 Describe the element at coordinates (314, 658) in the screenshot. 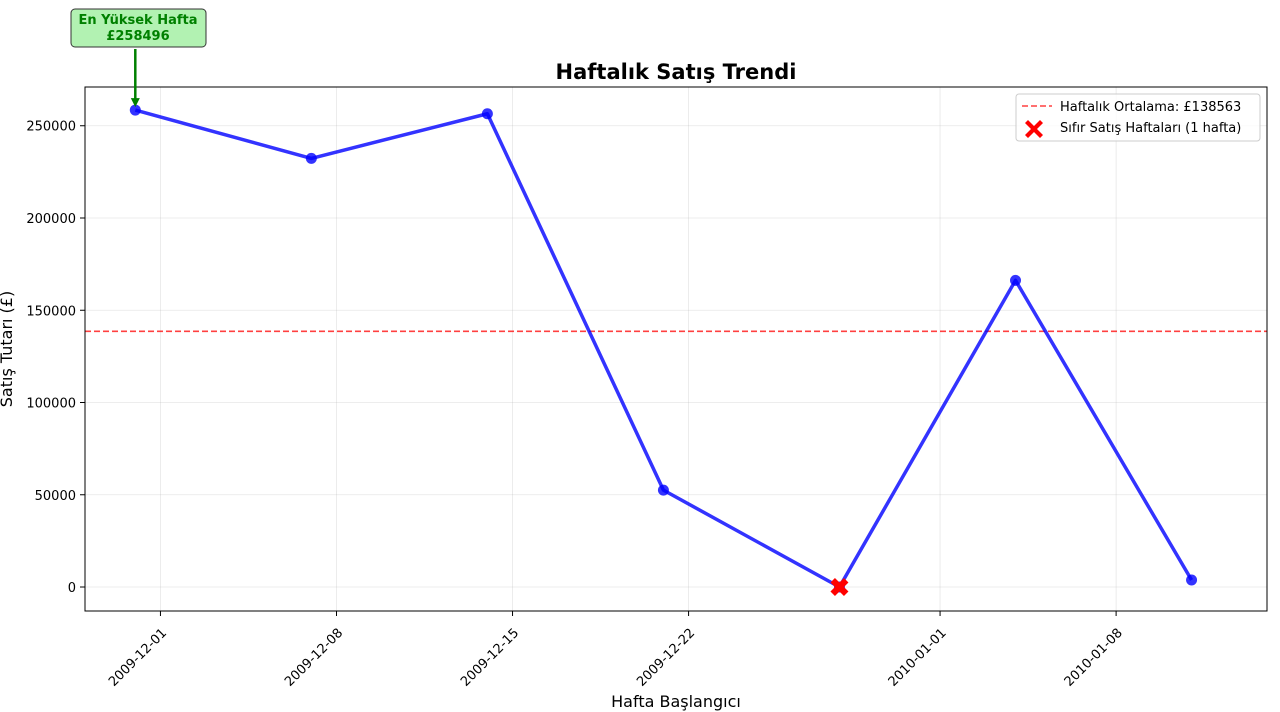

I see `x-tick-label: 2009-12-08` at that location.